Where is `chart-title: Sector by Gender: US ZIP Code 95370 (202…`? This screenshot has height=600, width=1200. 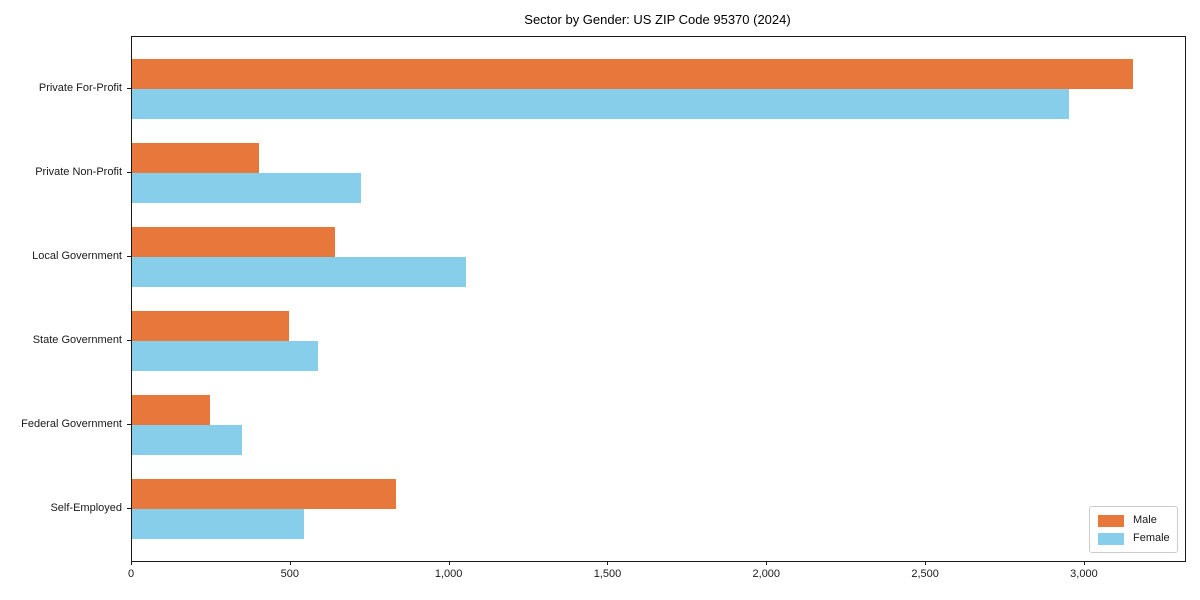 chart-title: Sector by Gender: US ZIP Code 95370 (202… is located at coordinates (657, 19).